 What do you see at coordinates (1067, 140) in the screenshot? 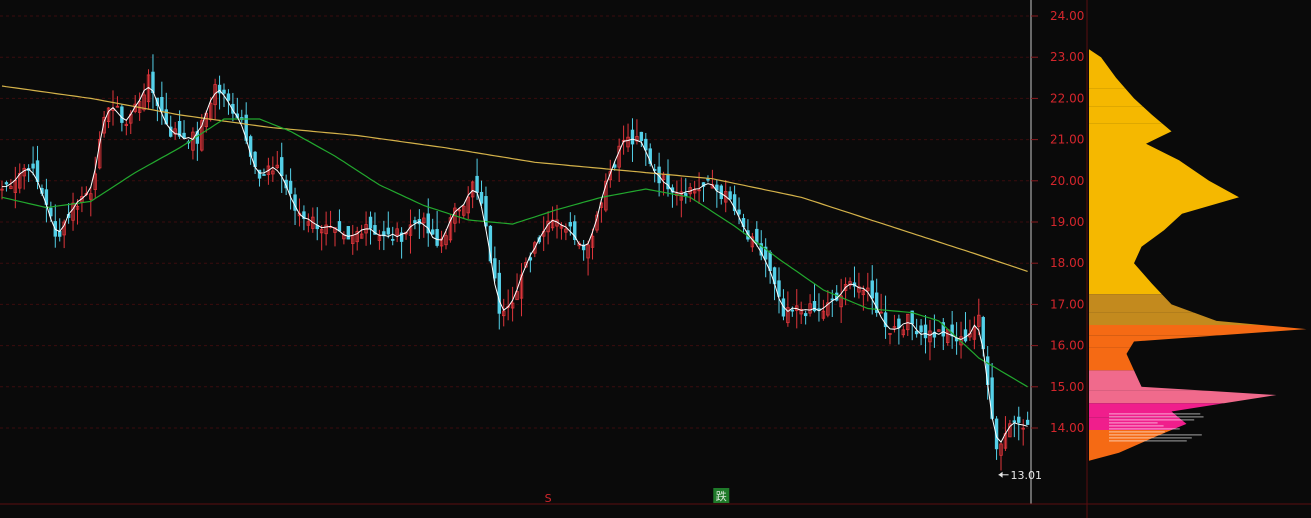
I see `y-tick-label: 21.00` at bounding box center [1067, 140].